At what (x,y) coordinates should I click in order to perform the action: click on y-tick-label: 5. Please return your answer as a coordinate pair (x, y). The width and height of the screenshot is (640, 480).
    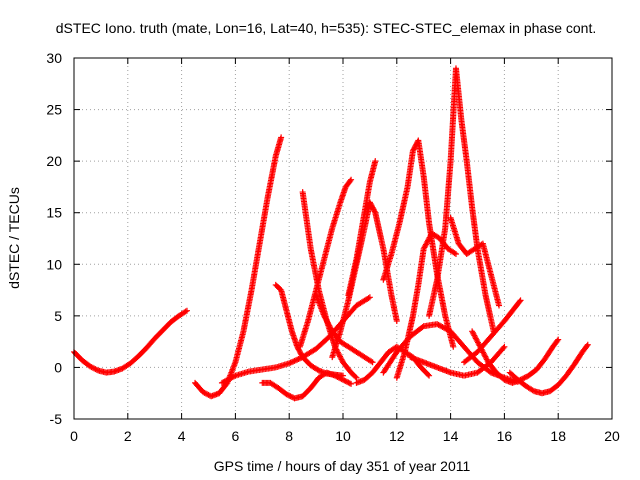
    Looking at the image, I should click on (58, 316).